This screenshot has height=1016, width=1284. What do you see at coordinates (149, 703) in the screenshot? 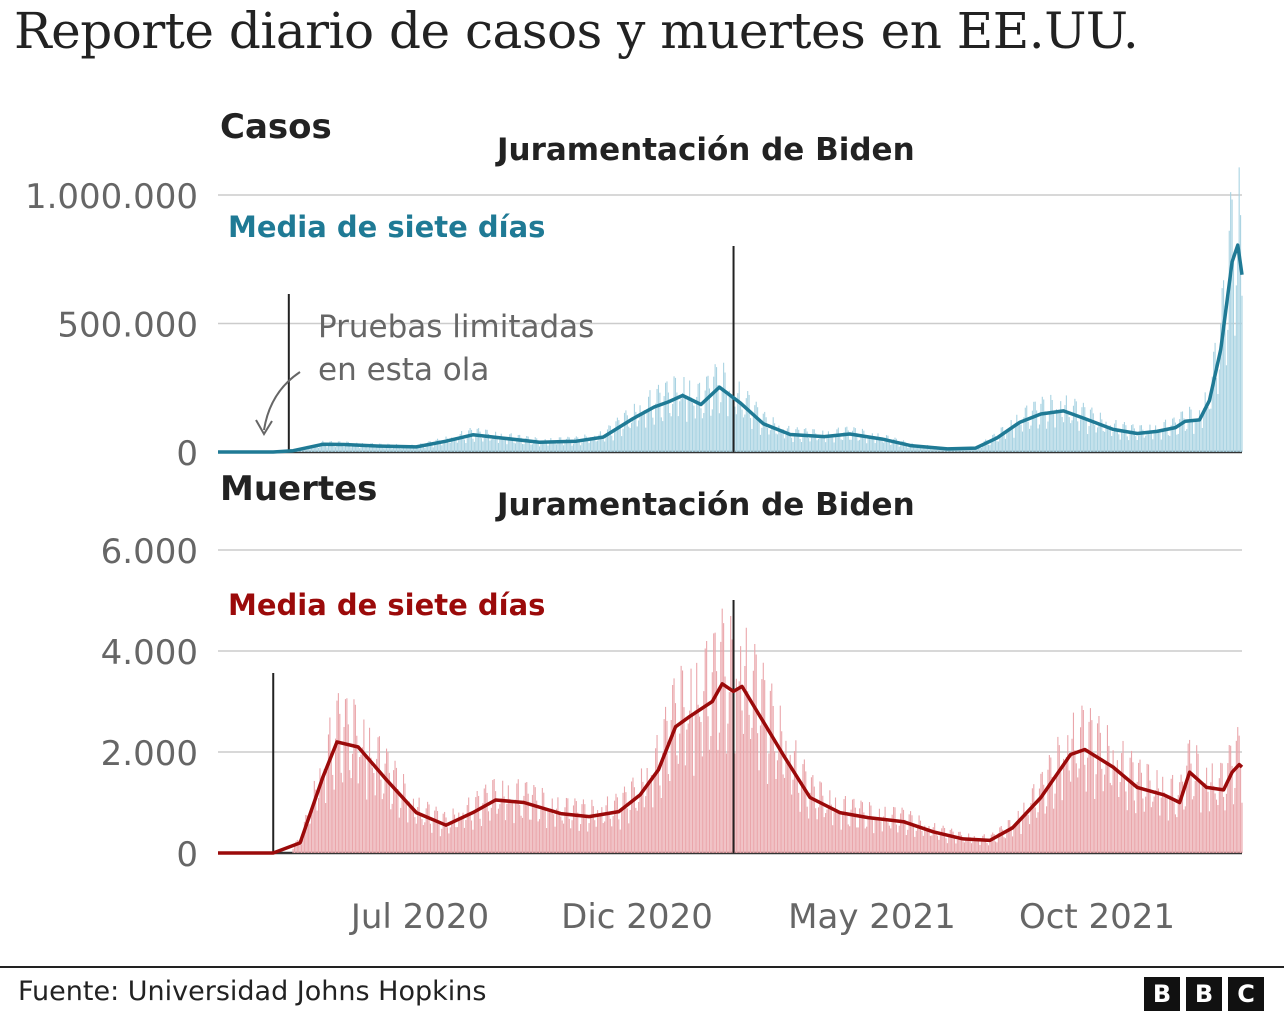
I see `deaths-y-tick-labels: 6.000 4.000 2.000 0` at bounding box center [149, 703].